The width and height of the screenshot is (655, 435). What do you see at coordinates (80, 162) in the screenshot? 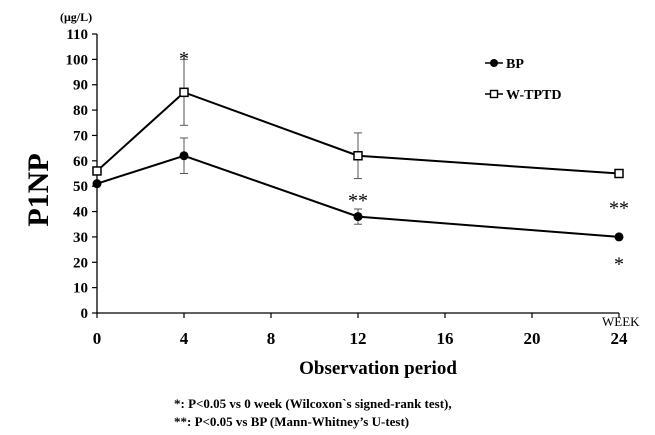
I see `y-tick-label: 60` at bounding box center [80, 162].